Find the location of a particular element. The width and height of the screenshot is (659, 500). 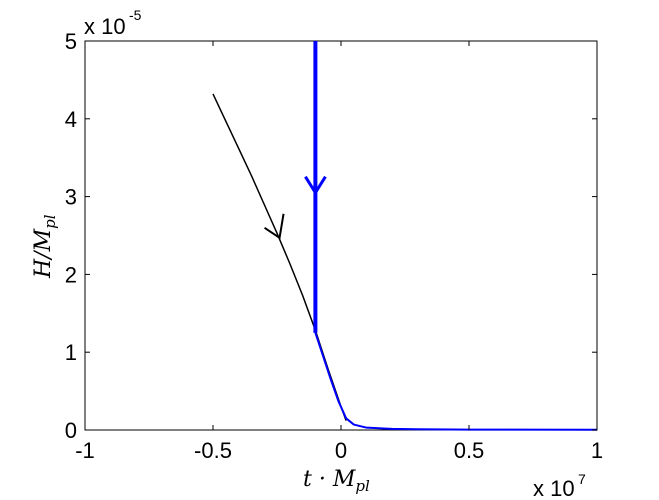

x-axis-label: t · Mpl is located at coordinates (336, 481).